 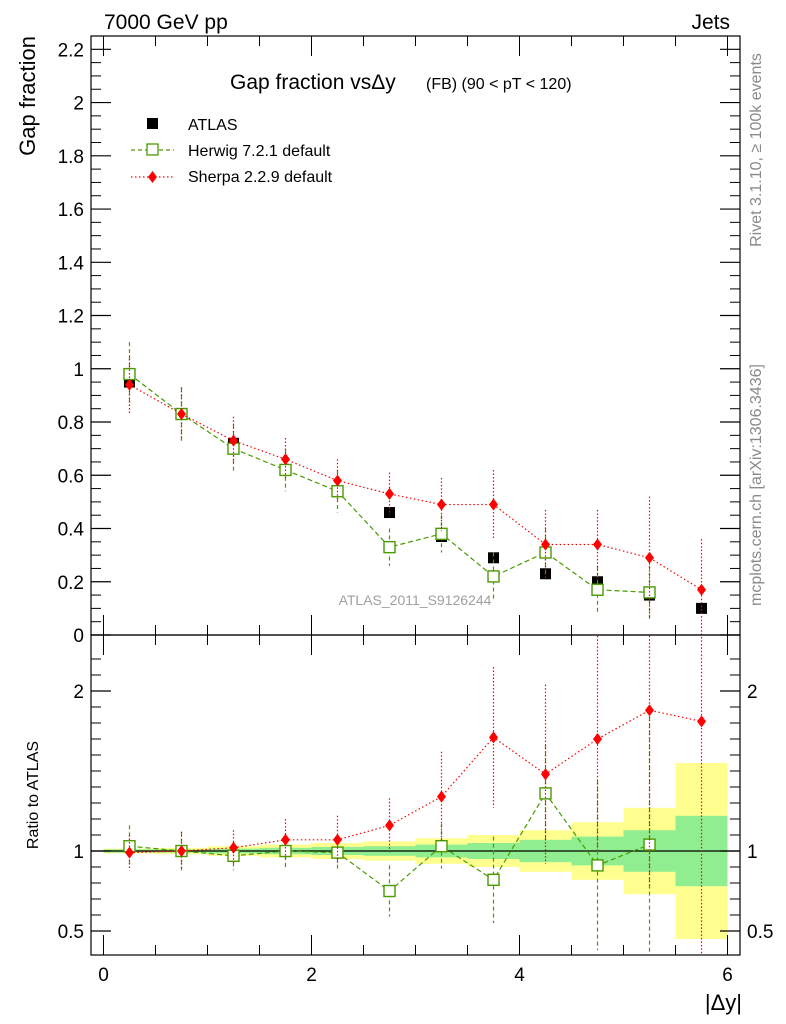 What do you see at coordinates (71, 583) in the screenshot?
I see `main-y-tick-label: 0.2` at bounding box center [71, 583].